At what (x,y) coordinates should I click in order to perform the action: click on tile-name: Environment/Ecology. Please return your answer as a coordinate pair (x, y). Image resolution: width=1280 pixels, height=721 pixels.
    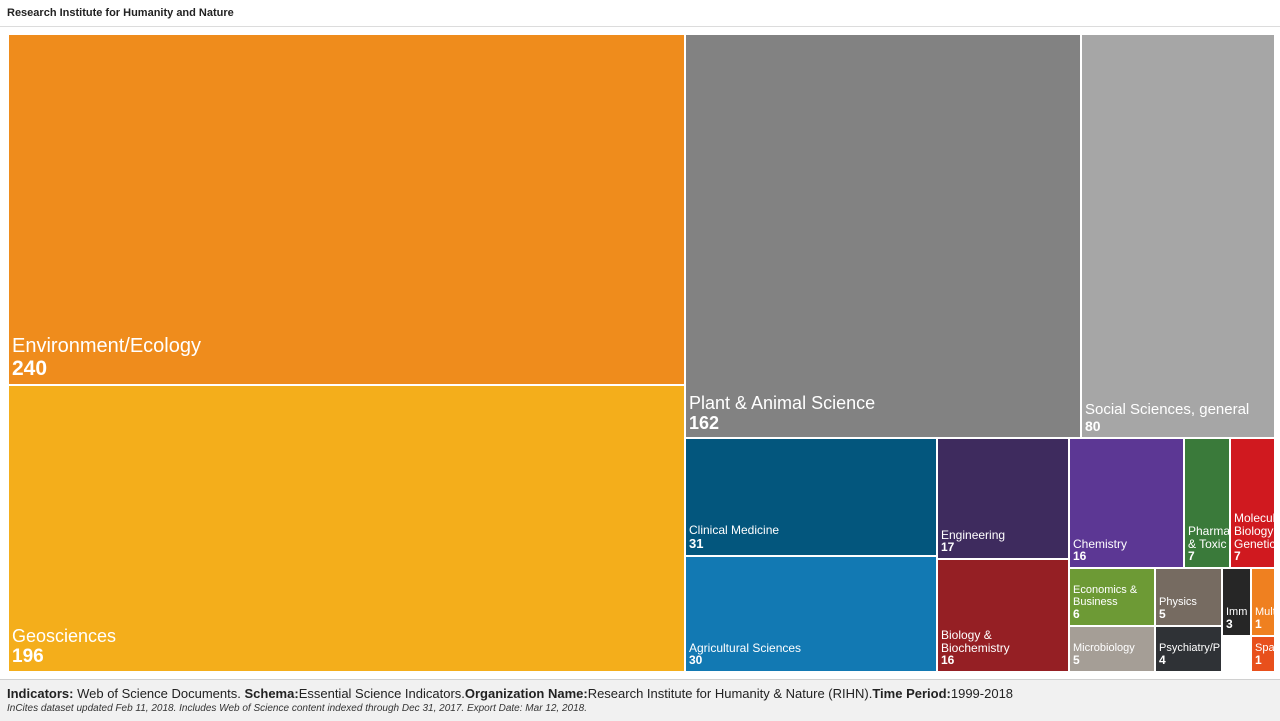
    Looking at the image, I should click on (106, 345).